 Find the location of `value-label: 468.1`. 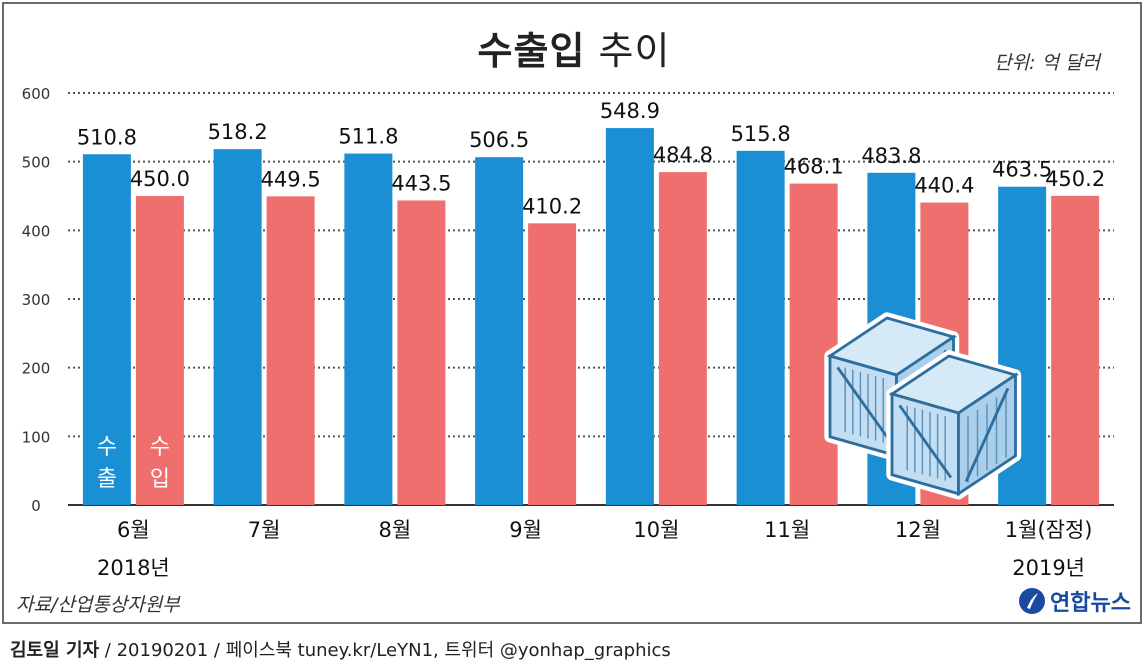

value-label: 468.1 is located at coordinates (814, 167).